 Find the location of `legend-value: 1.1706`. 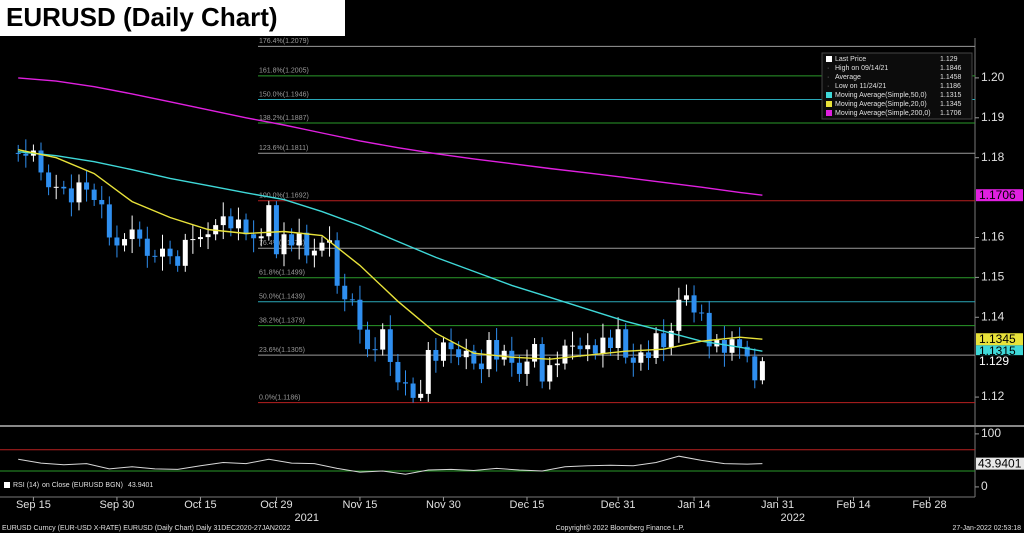

legend-value: 1.1706 is located at coordinates (951, 113).